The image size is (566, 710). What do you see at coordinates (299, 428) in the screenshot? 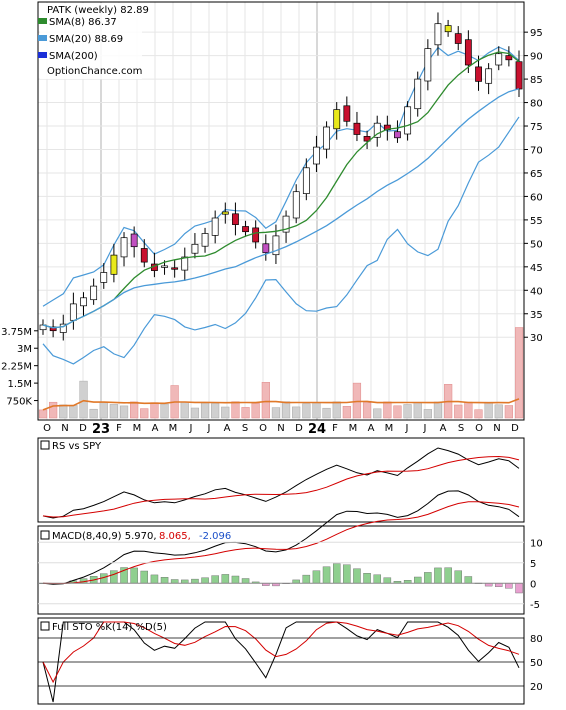
I see `time-label-14: D` at bounding box center [299, 428].